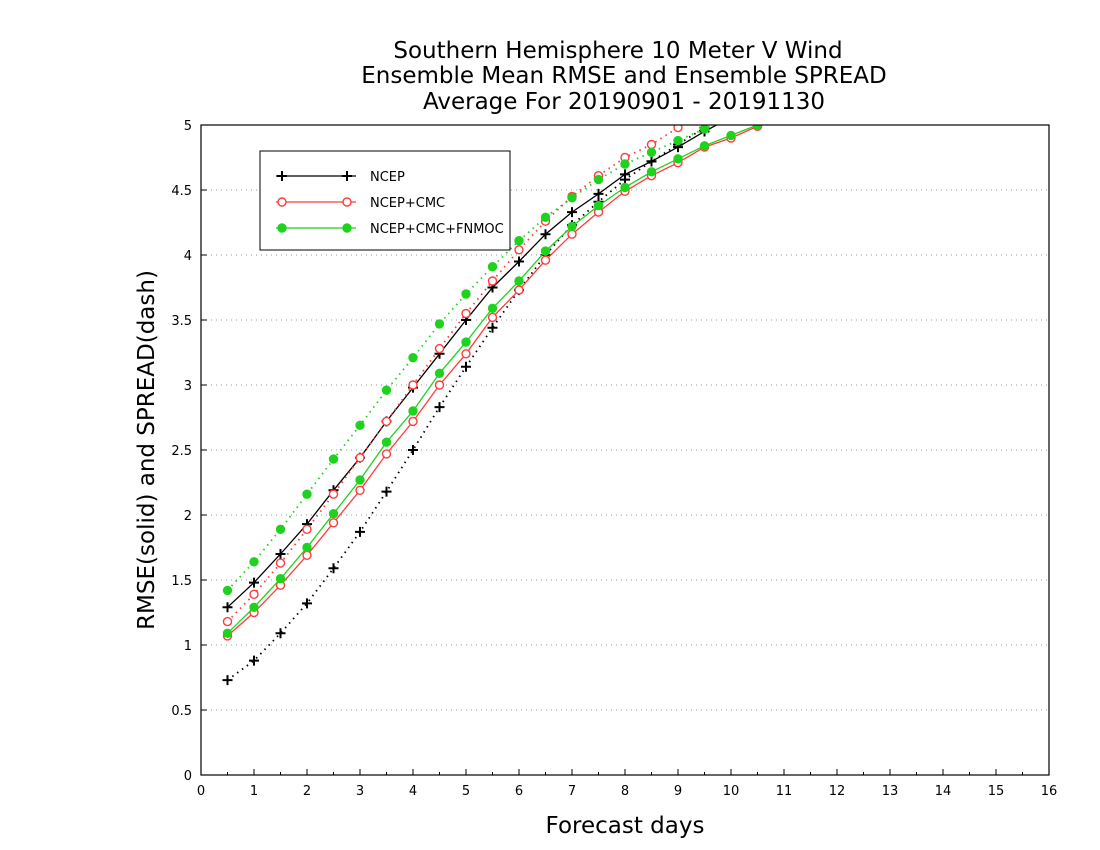 This screenshot has width=1100, height=850. What do you see at coordinates (189, 451) in the screenshot?
I see `y-axis: 0 0.5 1 1.5 2 2.5 3 3.5 4 4.5 5` at bounding box center [189, 451].